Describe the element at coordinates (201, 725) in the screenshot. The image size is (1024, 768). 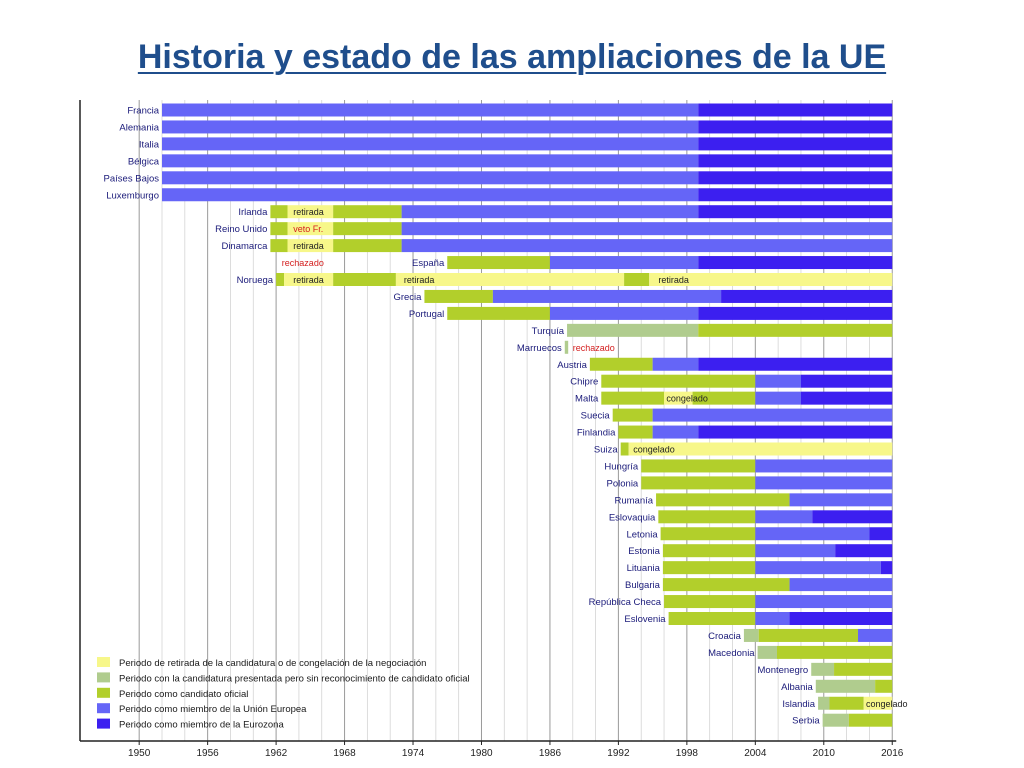
I see `legend-label: Periodo como miembro de la Eurozona` at that location.